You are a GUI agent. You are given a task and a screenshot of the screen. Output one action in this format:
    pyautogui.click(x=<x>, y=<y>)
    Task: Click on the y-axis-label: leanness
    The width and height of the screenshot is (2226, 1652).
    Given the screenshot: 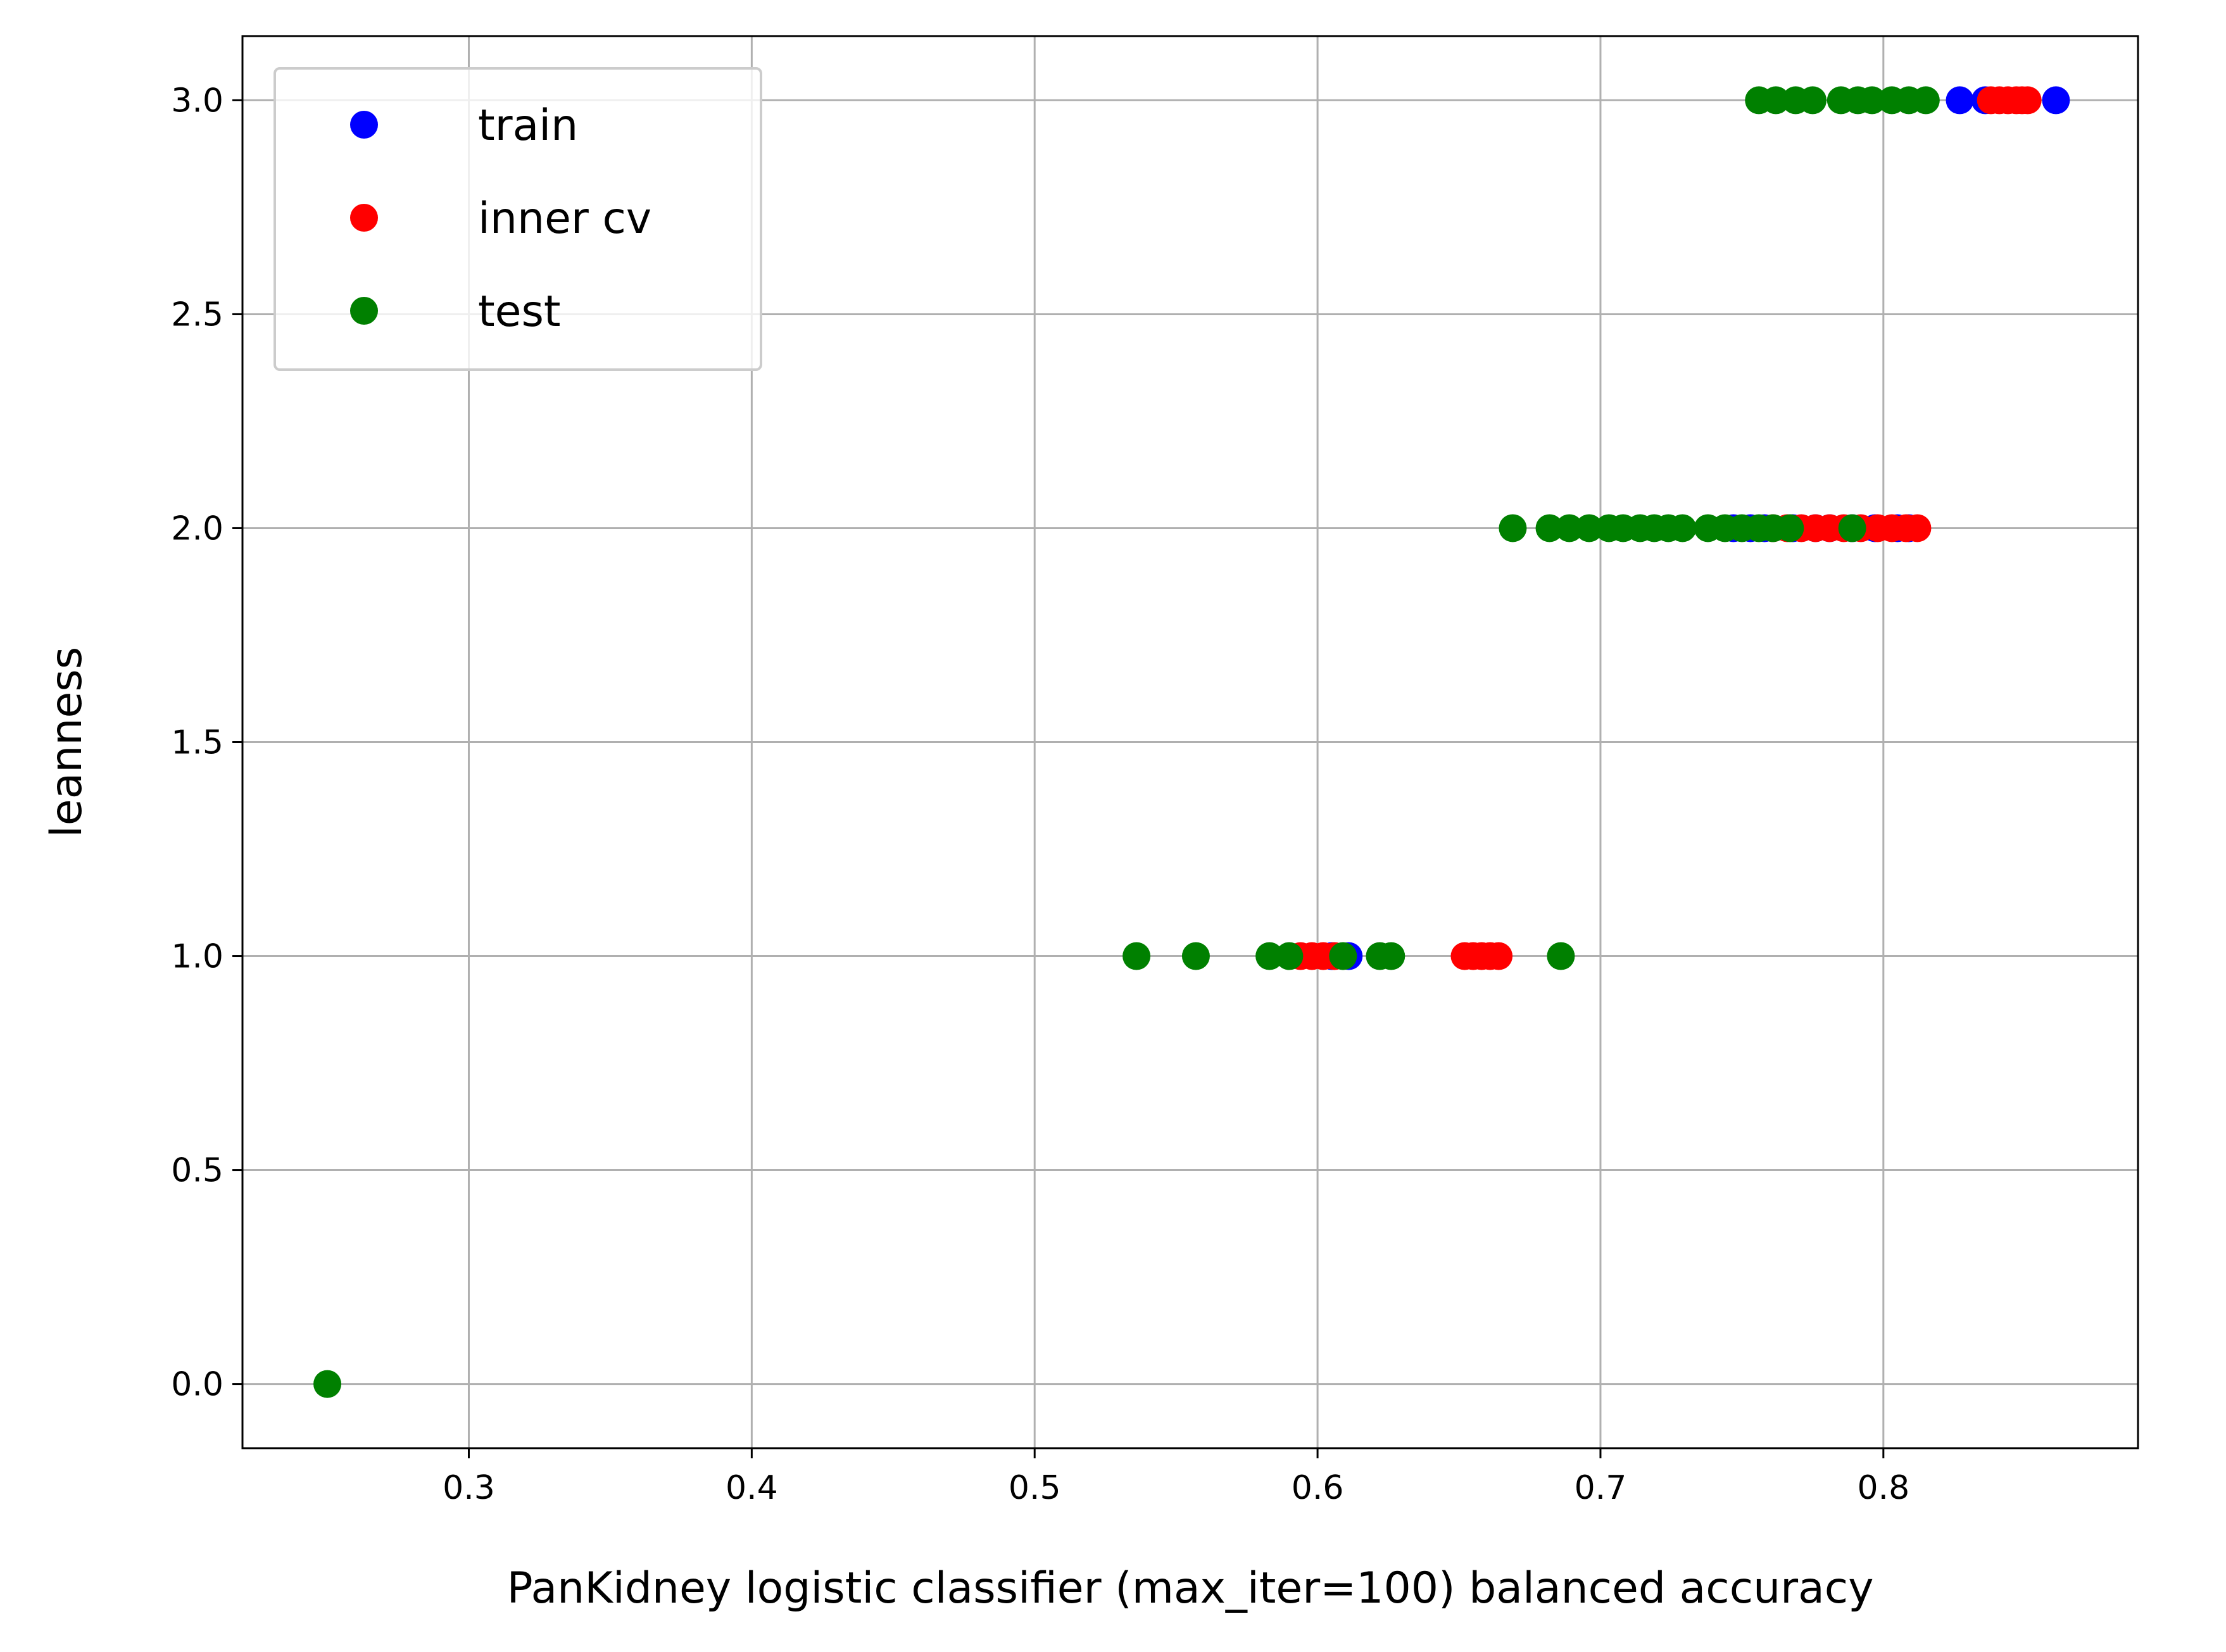 What is the action you would take?
    pyautogui.click(x=67, y=742)
    